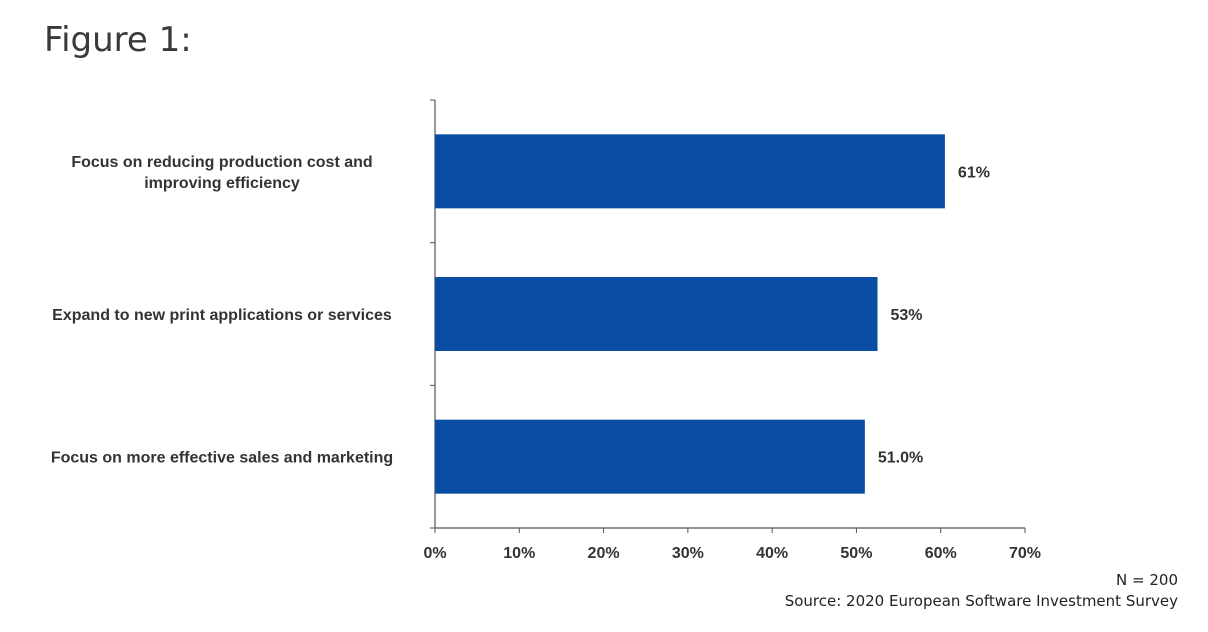 This screenshot has height=632, width=1208. Describe the element at coordinates (856, 553) in the screenshot. I see `x-tick-label: 50%` at that location.